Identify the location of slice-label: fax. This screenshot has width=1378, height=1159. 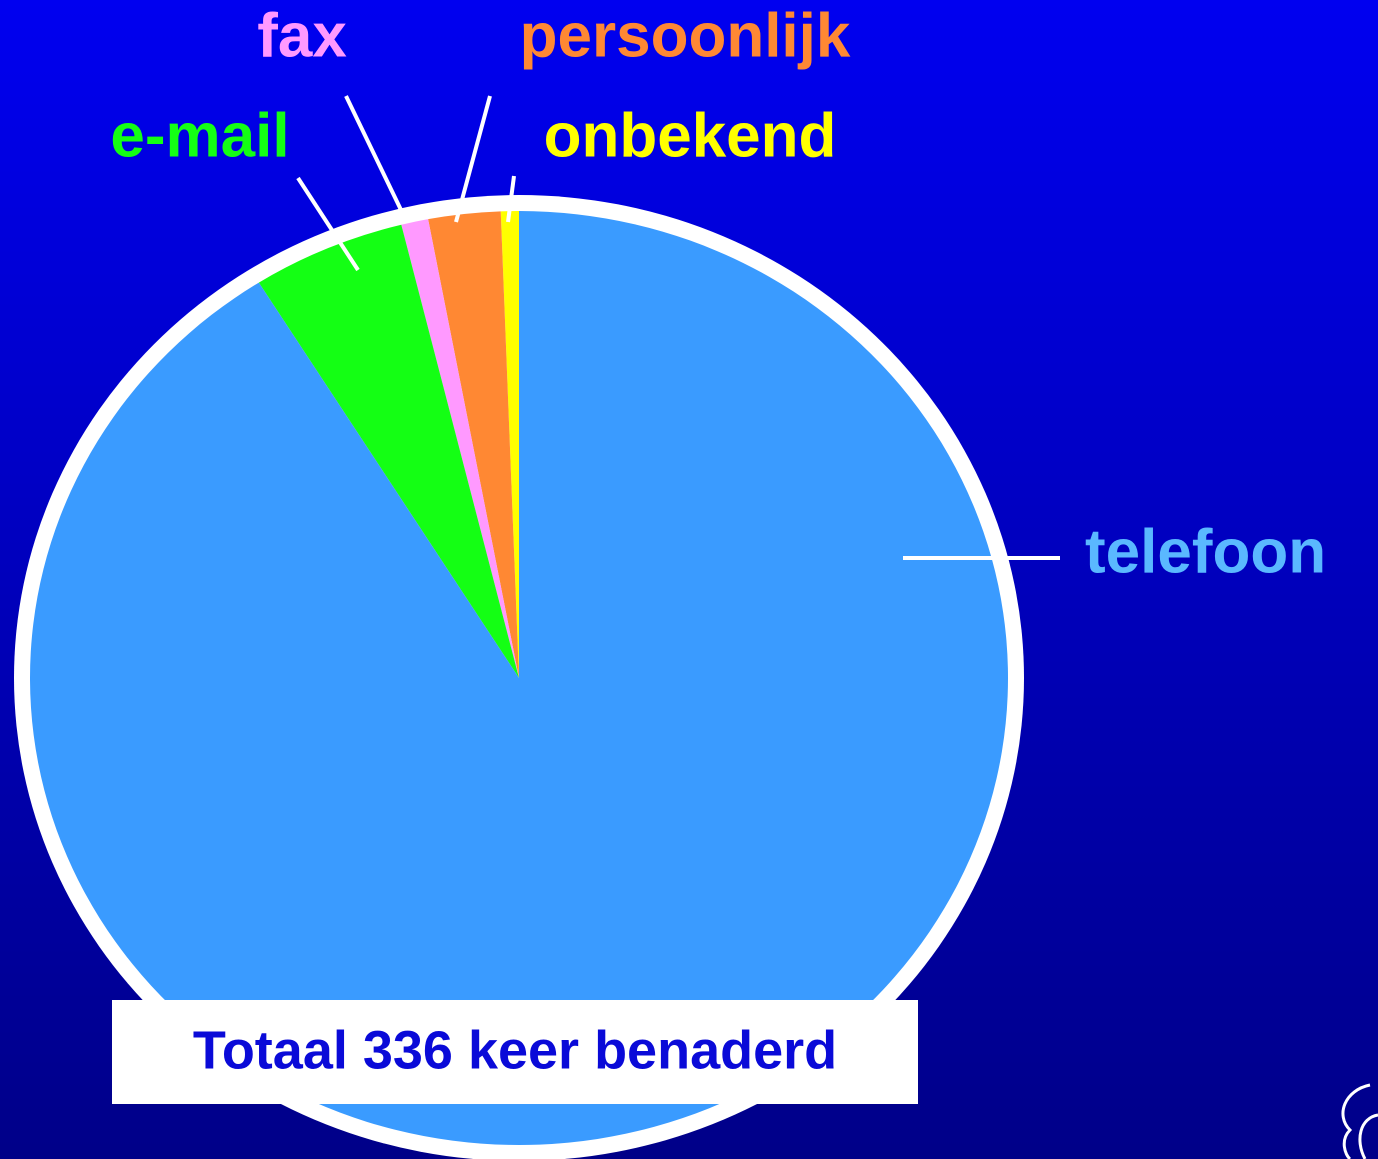
(302, 35).